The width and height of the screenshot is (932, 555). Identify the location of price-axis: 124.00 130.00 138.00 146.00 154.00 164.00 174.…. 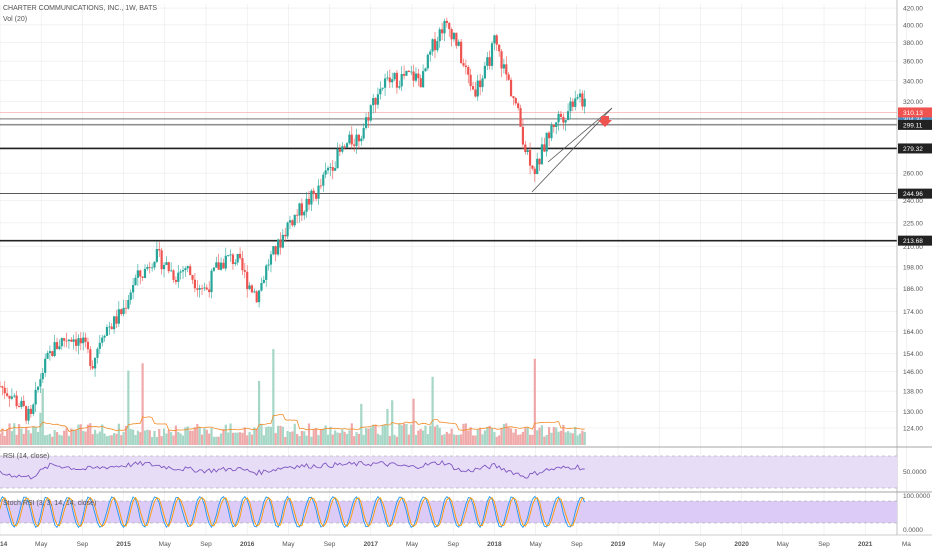
(913, 219).